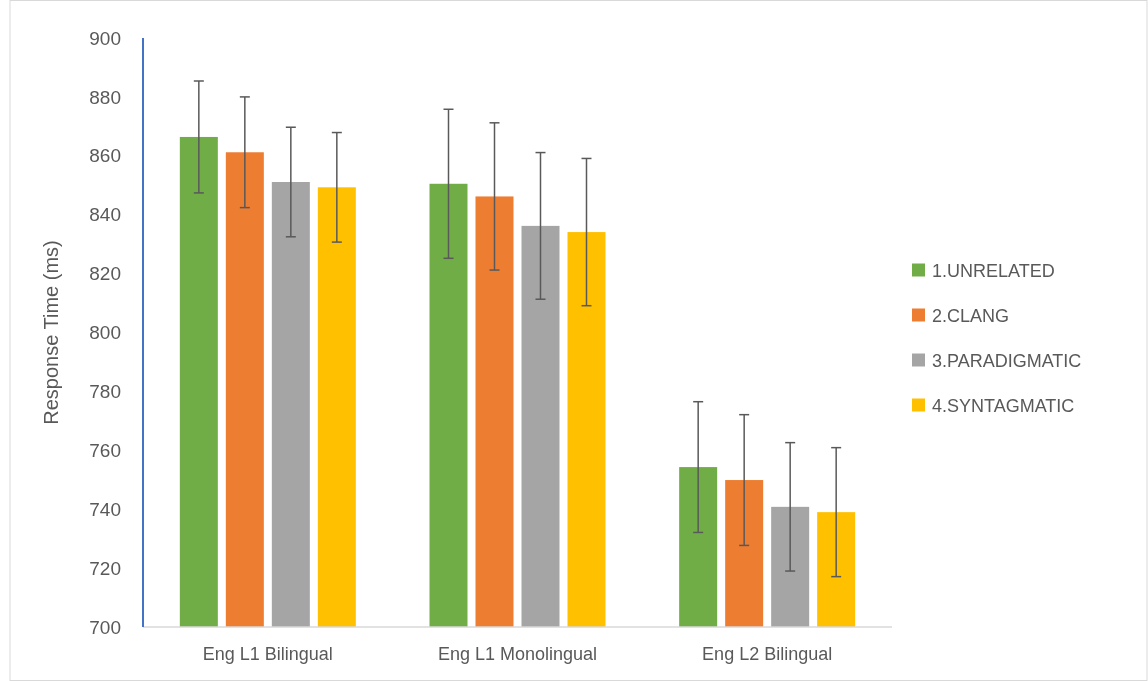 This screenshot has width=1148, height=681. Describe the element at coordinates (1007, 360) in the screenshot. I see `legend-label: 3.PARADIGMATIC` at that location.